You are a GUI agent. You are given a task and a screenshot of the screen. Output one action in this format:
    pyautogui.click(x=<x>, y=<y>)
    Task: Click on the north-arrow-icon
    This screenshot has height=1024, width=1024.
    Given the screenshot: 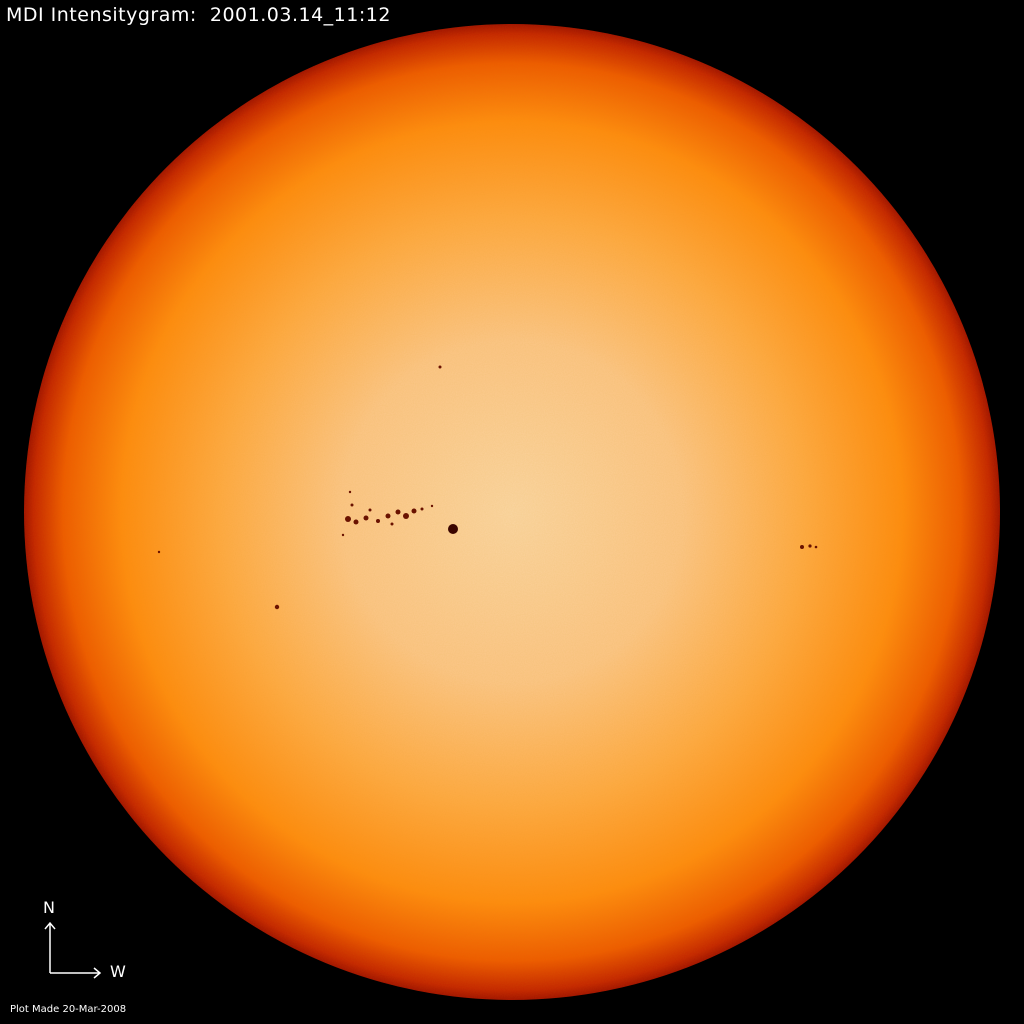 What is the action you would take?
    pyautogui.click(x=50, y=947)
    